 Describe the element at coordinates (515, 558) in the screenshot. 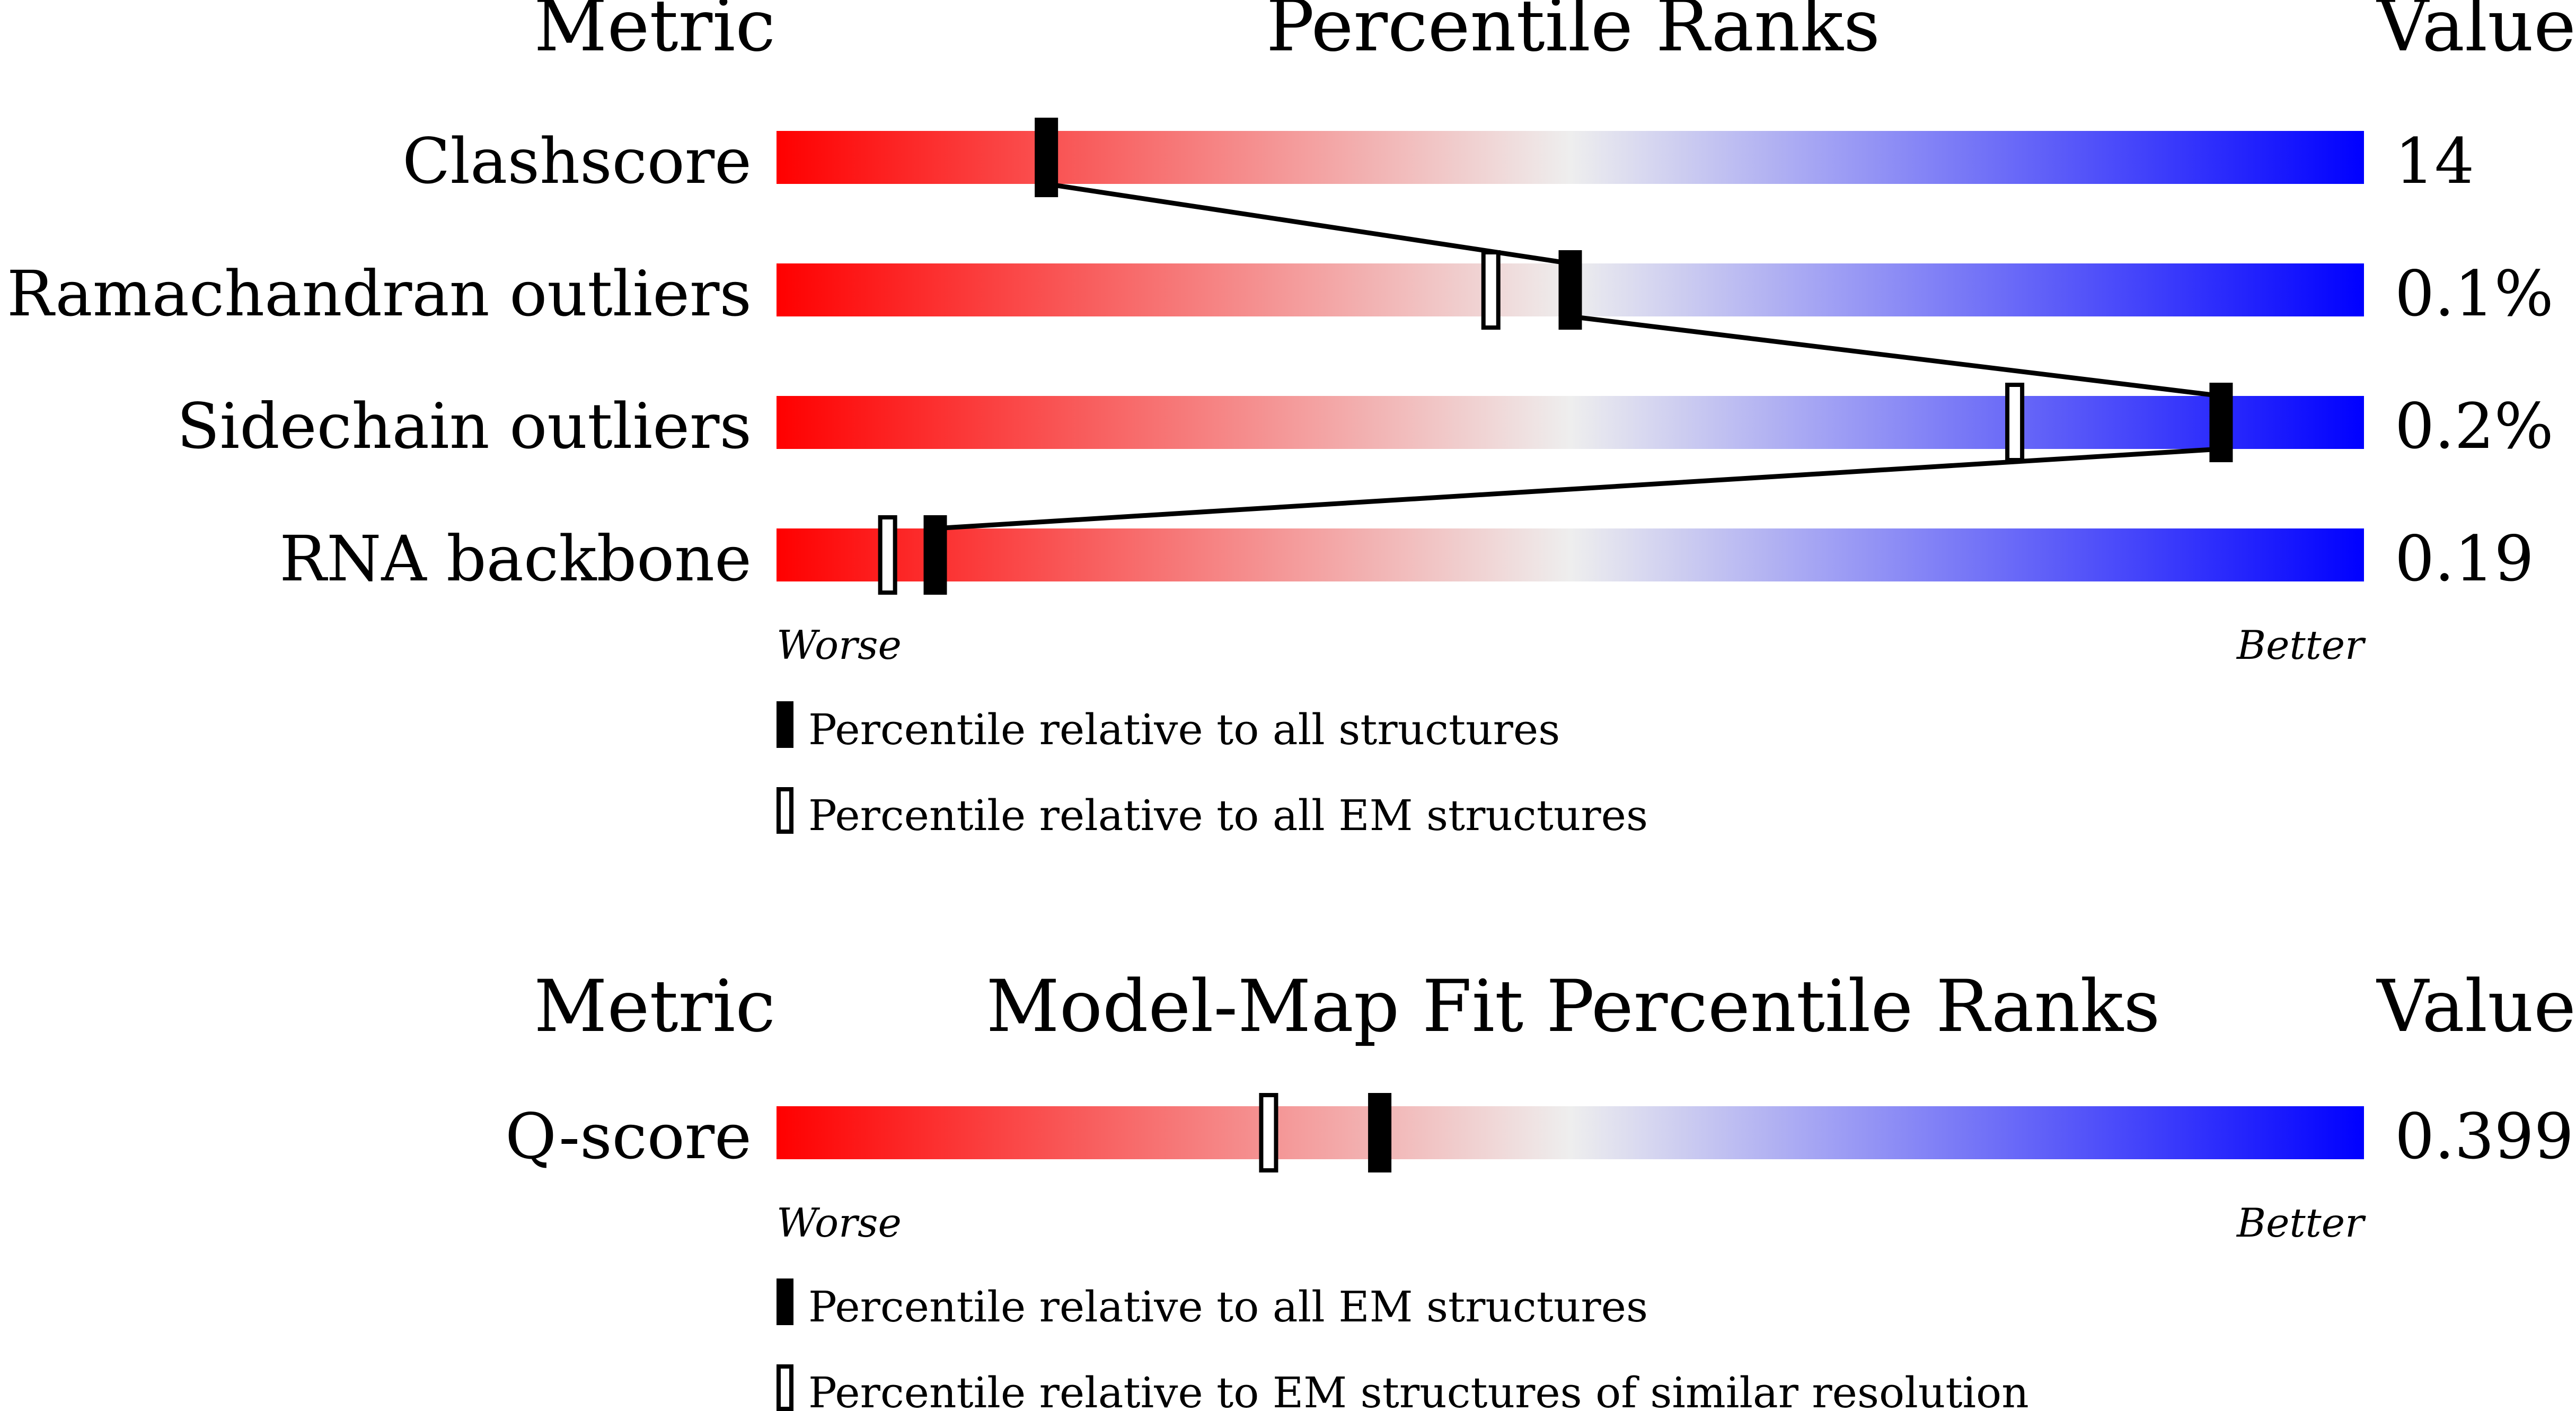

I see `metric-label: RNA backbone` at that location.